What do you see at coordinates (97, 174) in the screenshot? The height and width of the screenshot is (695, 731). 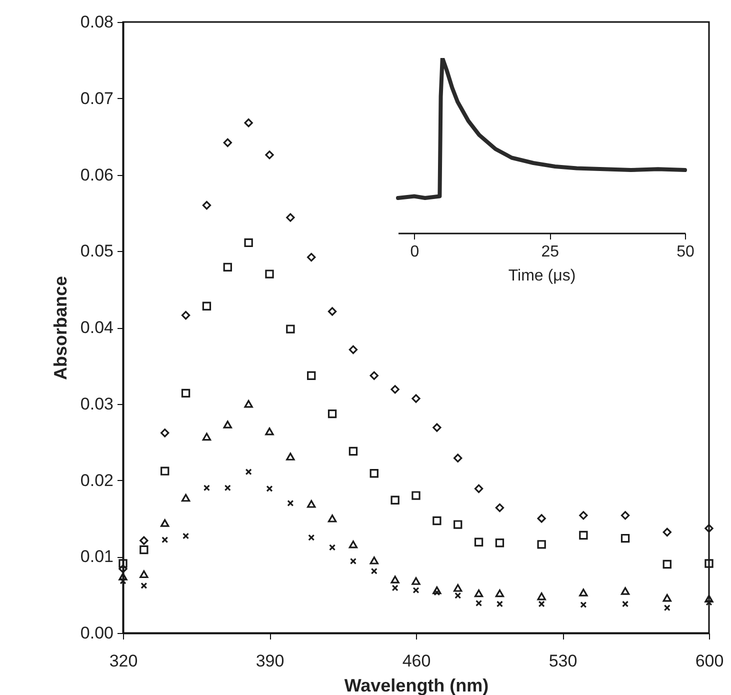 I see `y-tick-label: 0.06` at bounding box center [97, 174].